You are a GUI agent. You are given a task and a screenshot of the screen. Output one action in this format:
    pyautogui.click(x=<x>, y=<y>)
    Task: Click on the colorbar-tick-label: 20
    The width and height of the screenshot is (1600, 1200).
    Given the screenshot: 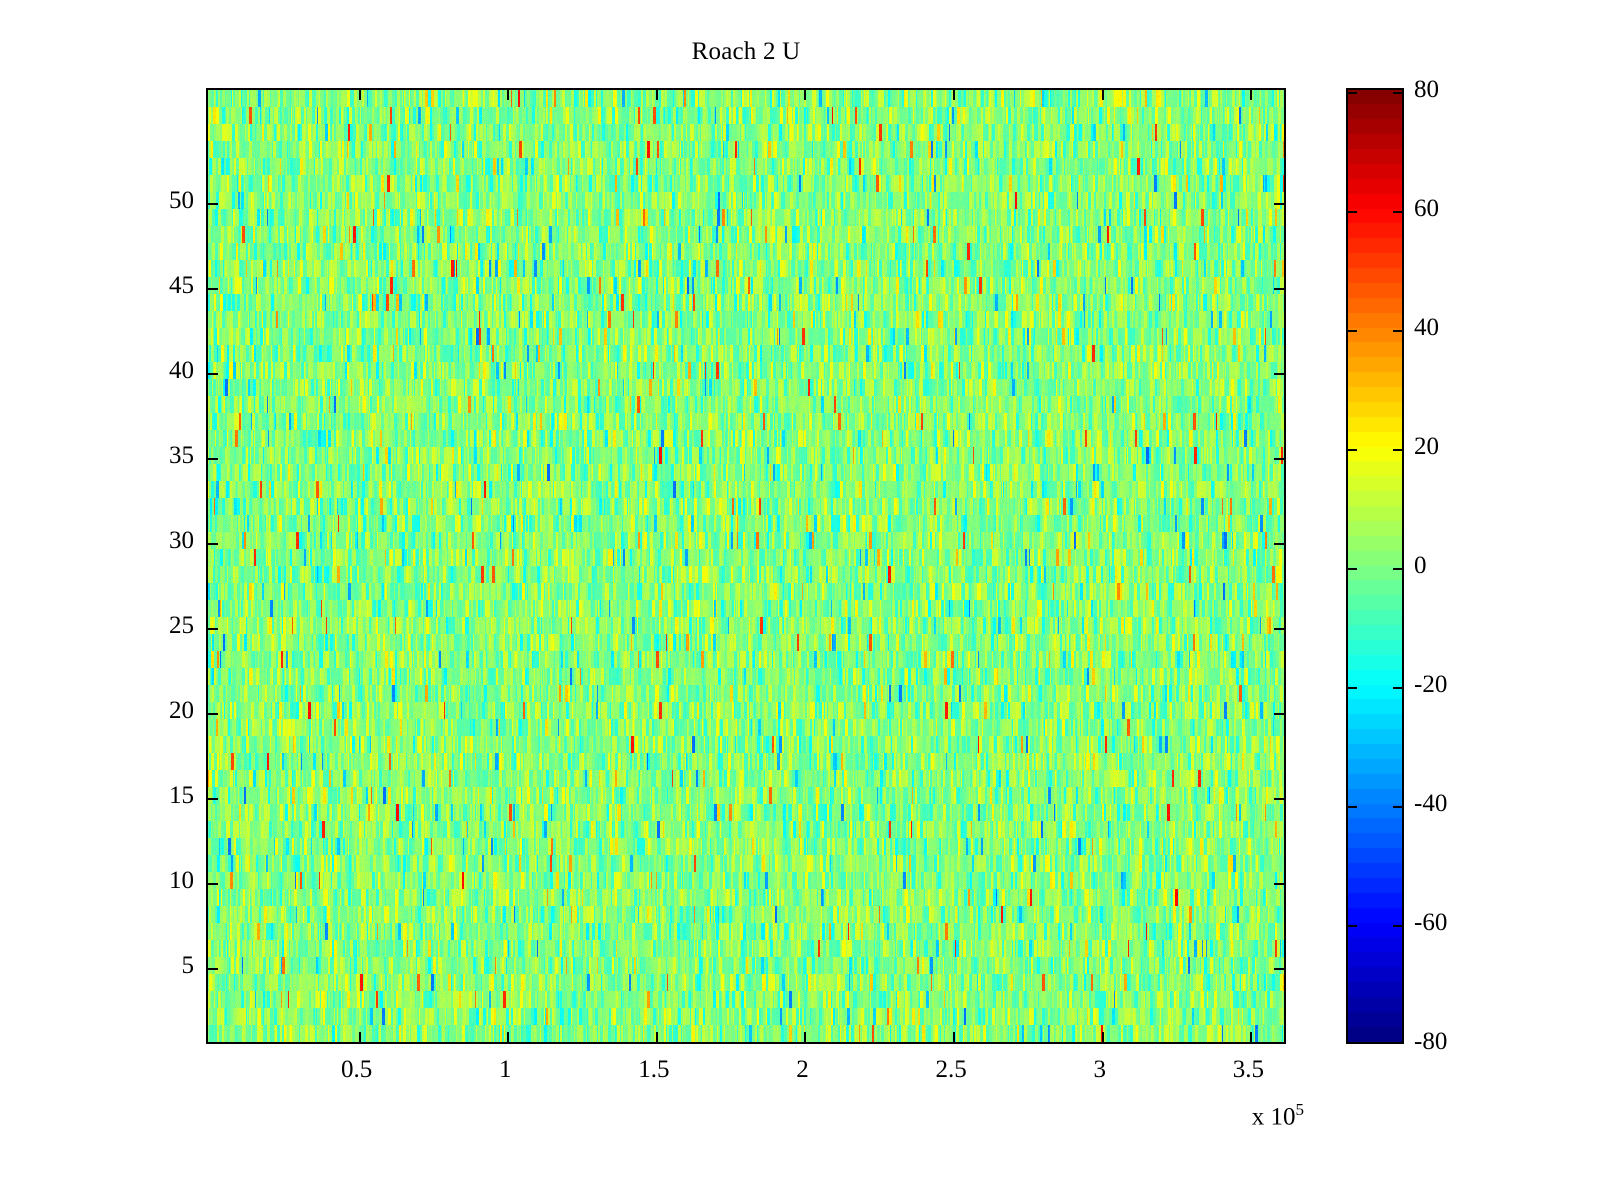 What is the action you would take?
    pyautogui.click(x=1426, y=446)
    